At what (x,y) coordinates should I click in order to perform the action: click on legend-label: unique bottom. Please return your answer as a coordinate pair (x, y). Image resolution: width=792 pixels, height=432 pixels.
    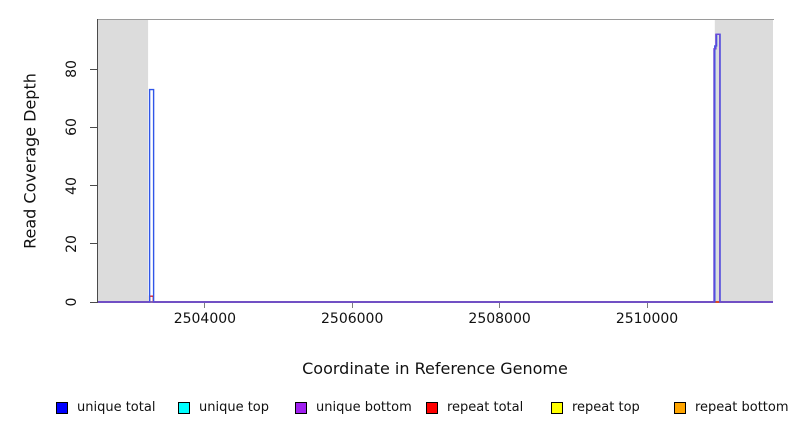
    Looking at the image, I should click on (364, 407).